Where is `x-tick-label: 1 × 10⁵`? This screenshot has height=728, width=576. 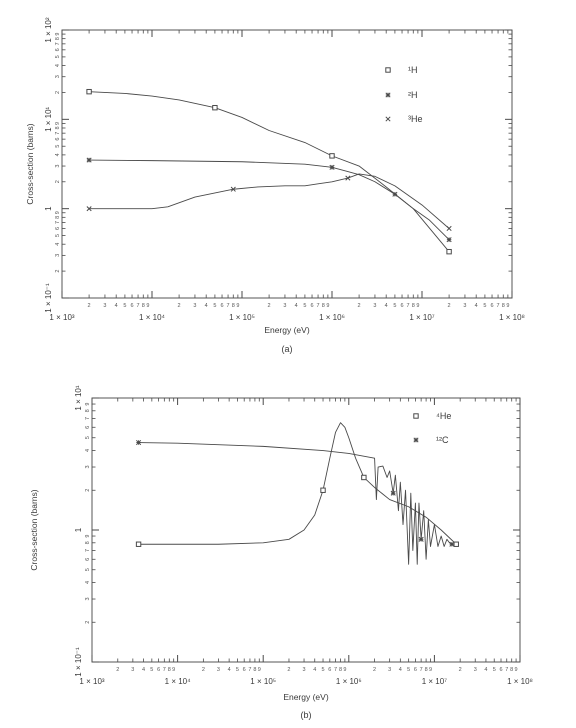 x-tick-label: 1 × 10⁵ is located at coordinates (263, 681).